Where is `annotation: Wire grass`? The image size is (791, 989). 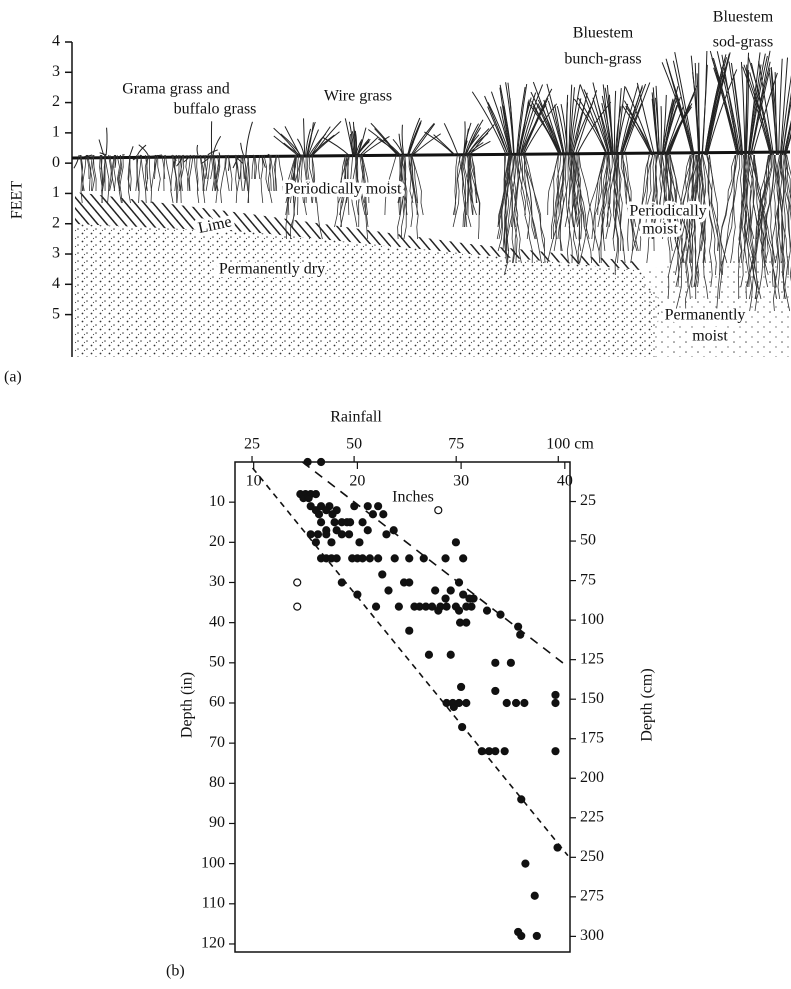
annotation: Wire grass is located at coordinates (358, 96).